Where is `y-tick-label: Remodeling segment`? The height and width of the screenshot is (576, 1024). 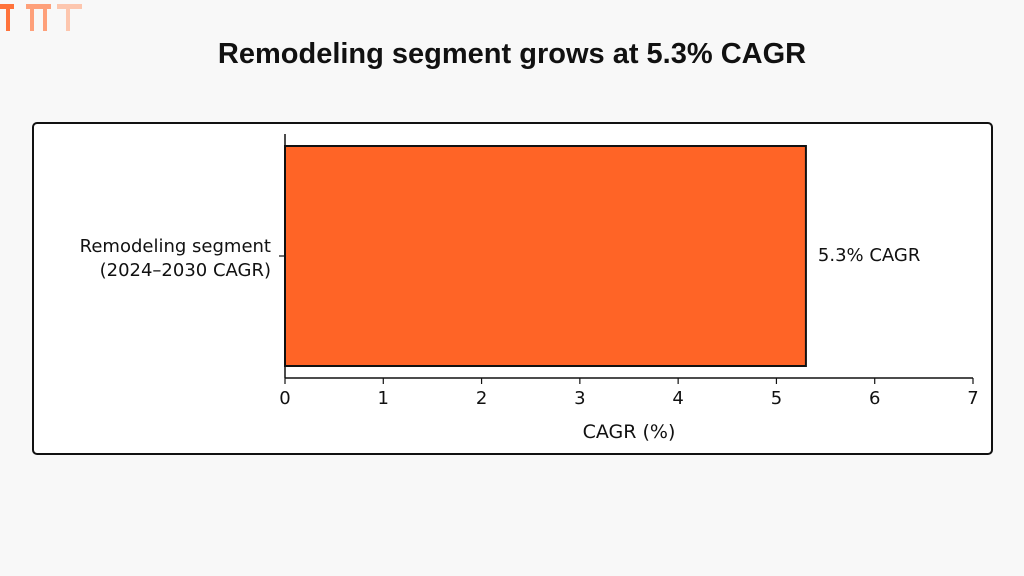
y-tick-label: Remodeling segment is located at coordinates (175, 246).